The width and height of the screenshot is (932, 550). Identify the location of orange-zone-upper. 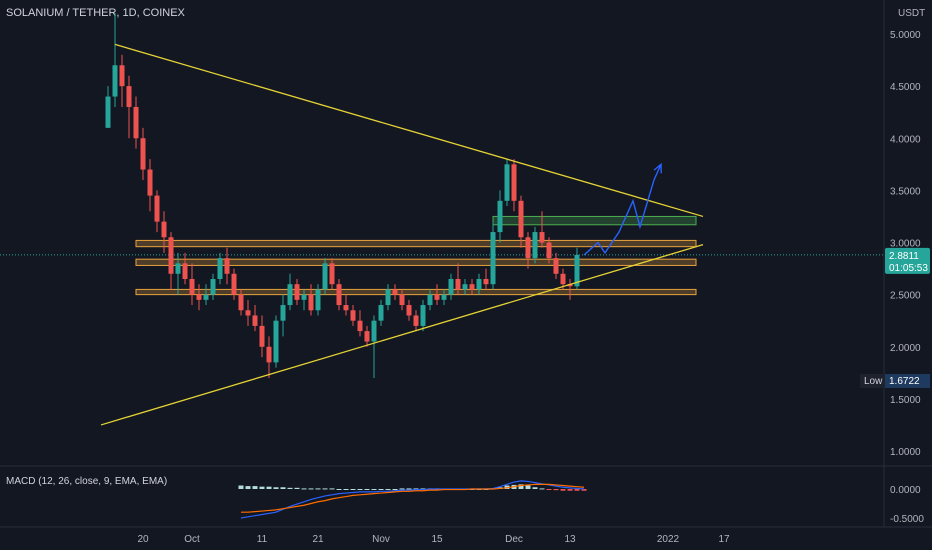
(416, 243).